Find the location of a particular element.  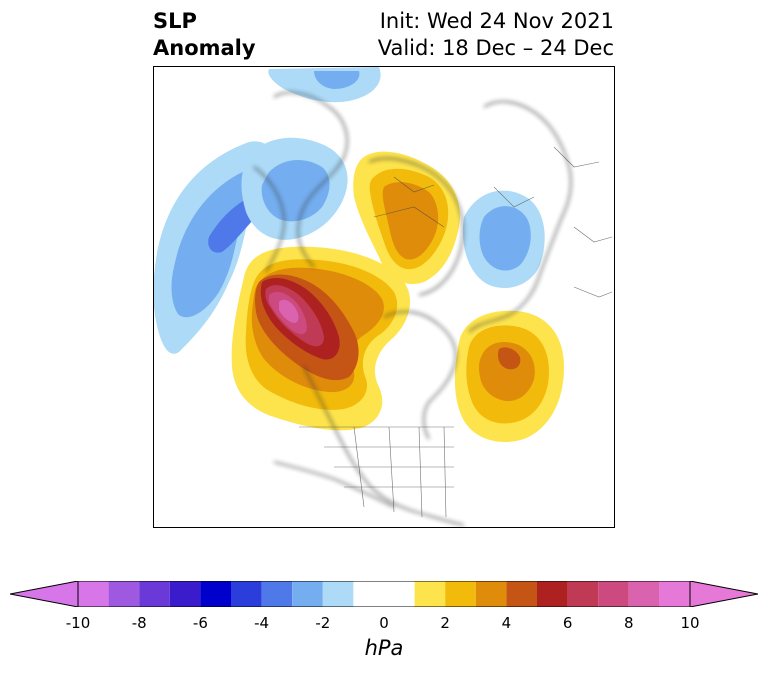

map-title: SLP Anomaly is located at coordinates (204, 35).